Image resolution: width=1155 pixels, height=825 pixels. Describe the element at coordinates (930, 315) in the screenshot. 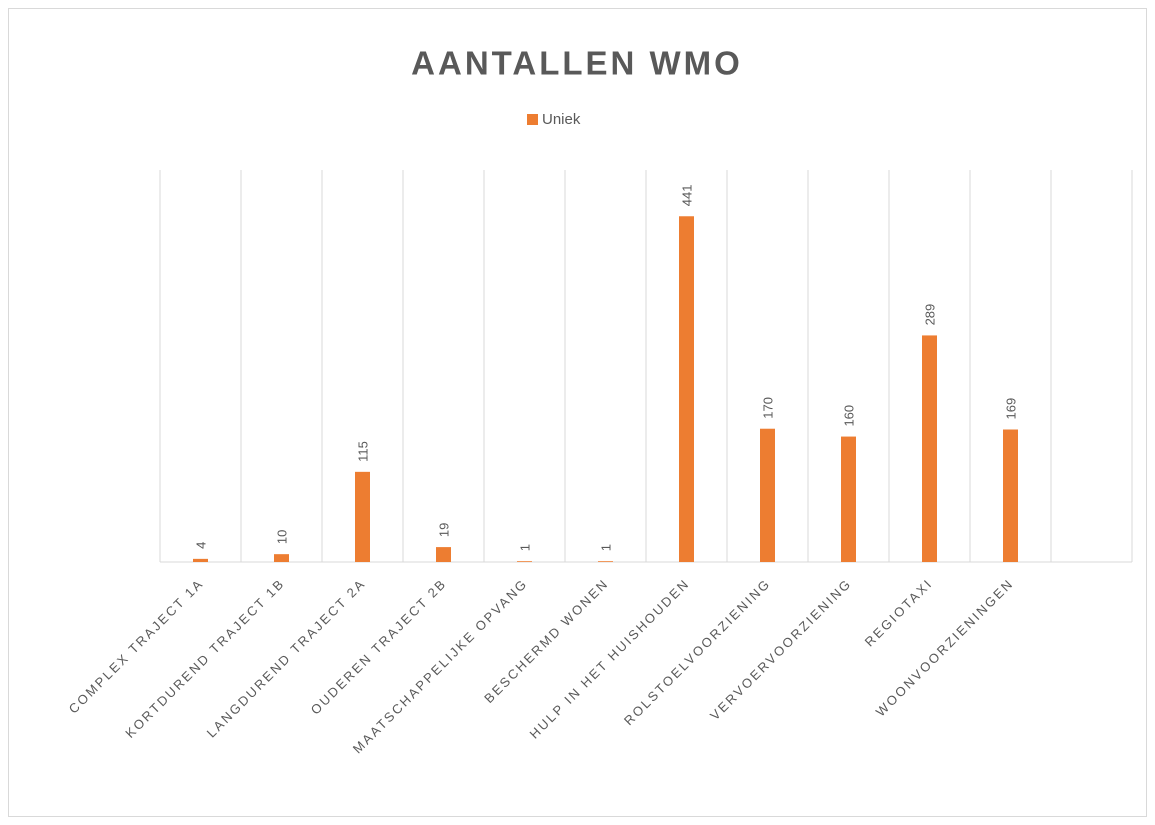

I see `data-label: 289` at that location.